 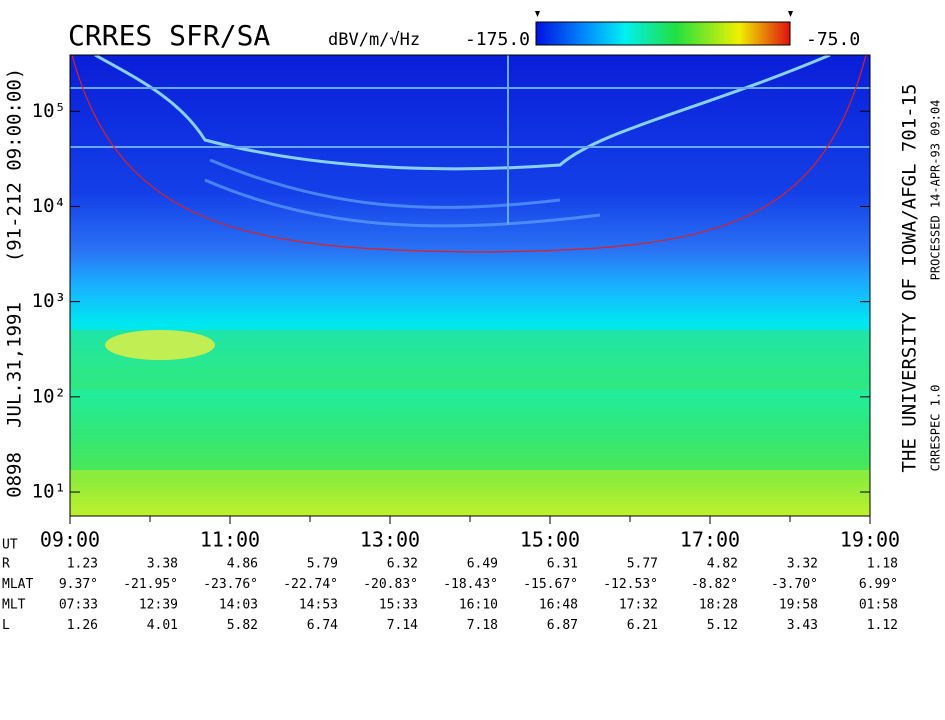 What do you see at coordinates (162, 625) in the screenshot?
I see `ephemeris-value: 4.01` at bounding box center [162, 625].